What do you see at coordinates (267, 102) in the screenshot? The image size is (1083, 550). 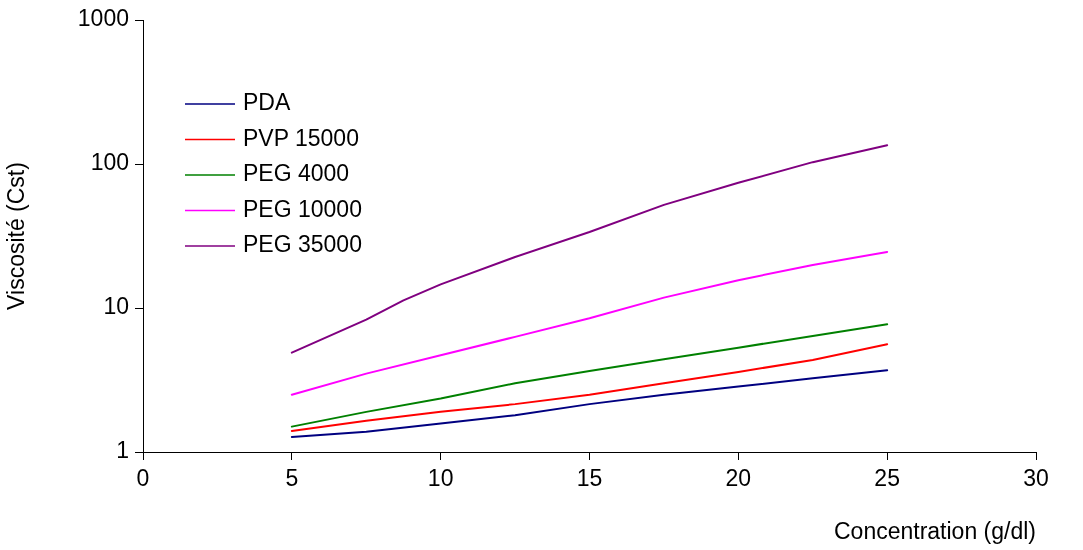 I see `legend-label: PDA` at bounding box center [267, 102].